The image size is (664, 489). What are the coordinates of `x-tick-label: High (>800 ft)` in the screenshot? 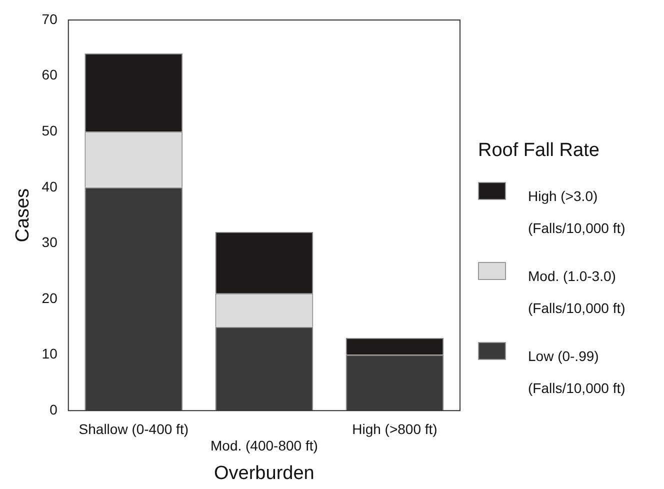 It's located at (395, 428).